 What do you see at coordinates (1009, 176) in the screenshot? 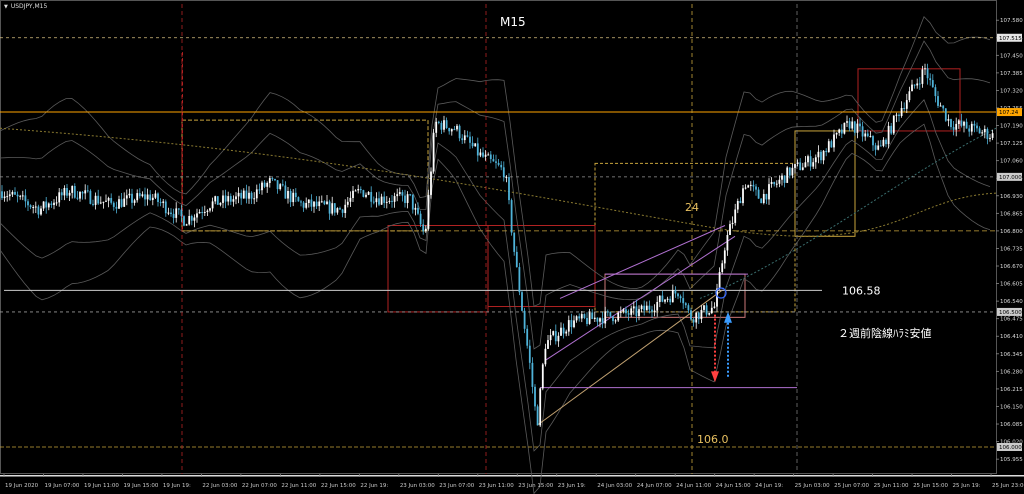
I see `price-tag` at bounding box center [1009, 176].